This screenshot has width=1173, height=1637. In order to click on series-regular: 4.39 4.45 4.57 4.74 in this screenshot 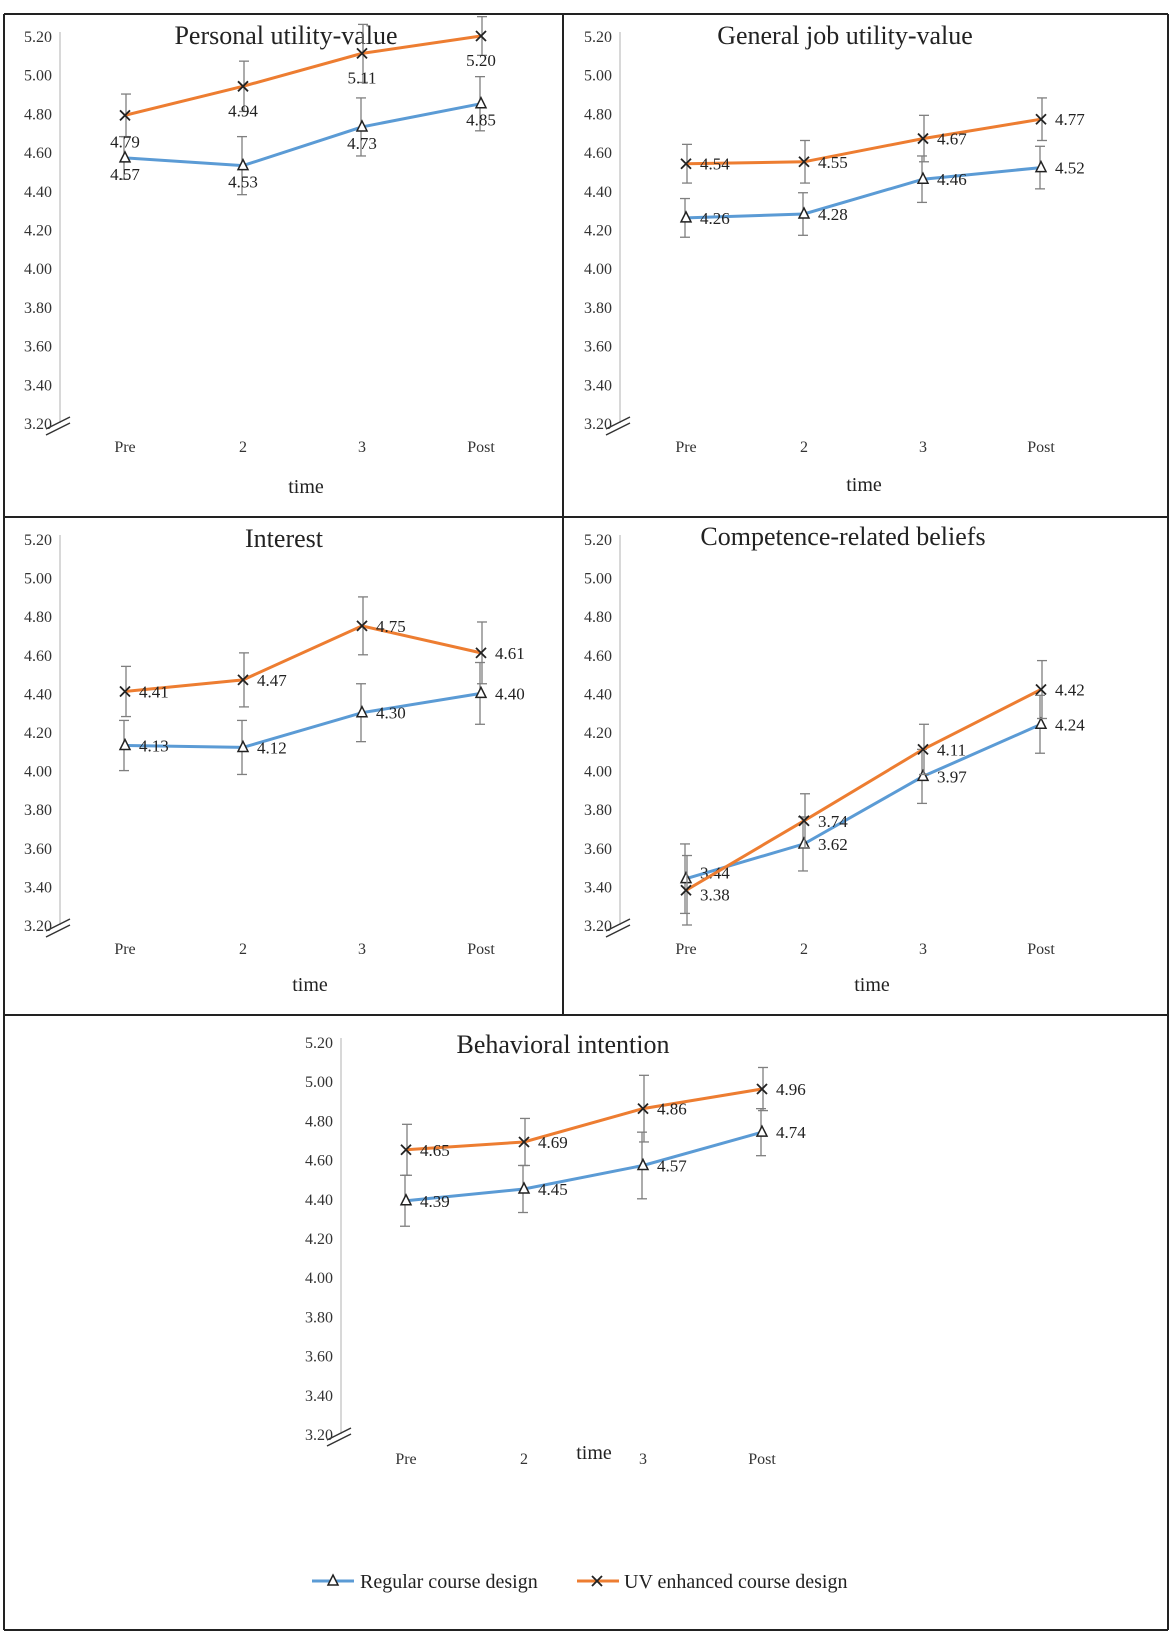, I will do `click(602, 1167)`.